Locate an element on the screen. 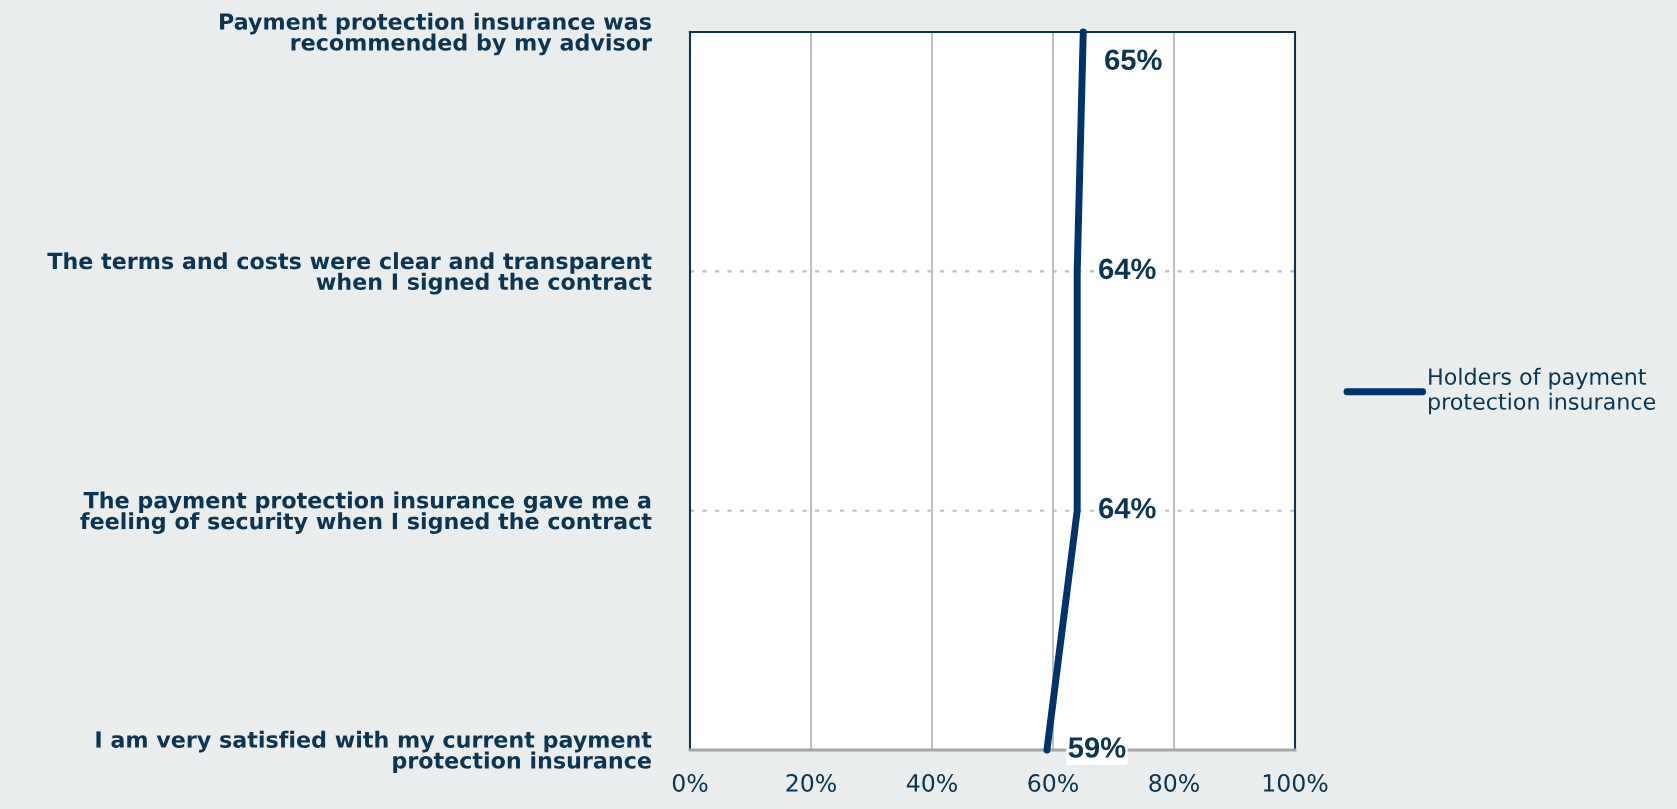 The width and height of the screenshot is (1677, 809). y-tick-label: Payment protection insurance was recommended by my advisor is located at coordinates (436, 34).